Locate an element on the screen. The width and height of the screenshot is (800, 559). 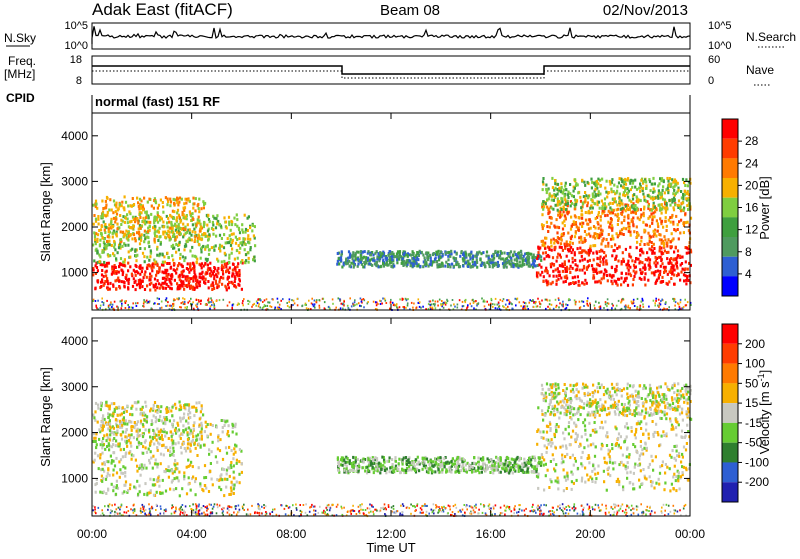
cpid-label: CPID is located at coordinates (20, 98).